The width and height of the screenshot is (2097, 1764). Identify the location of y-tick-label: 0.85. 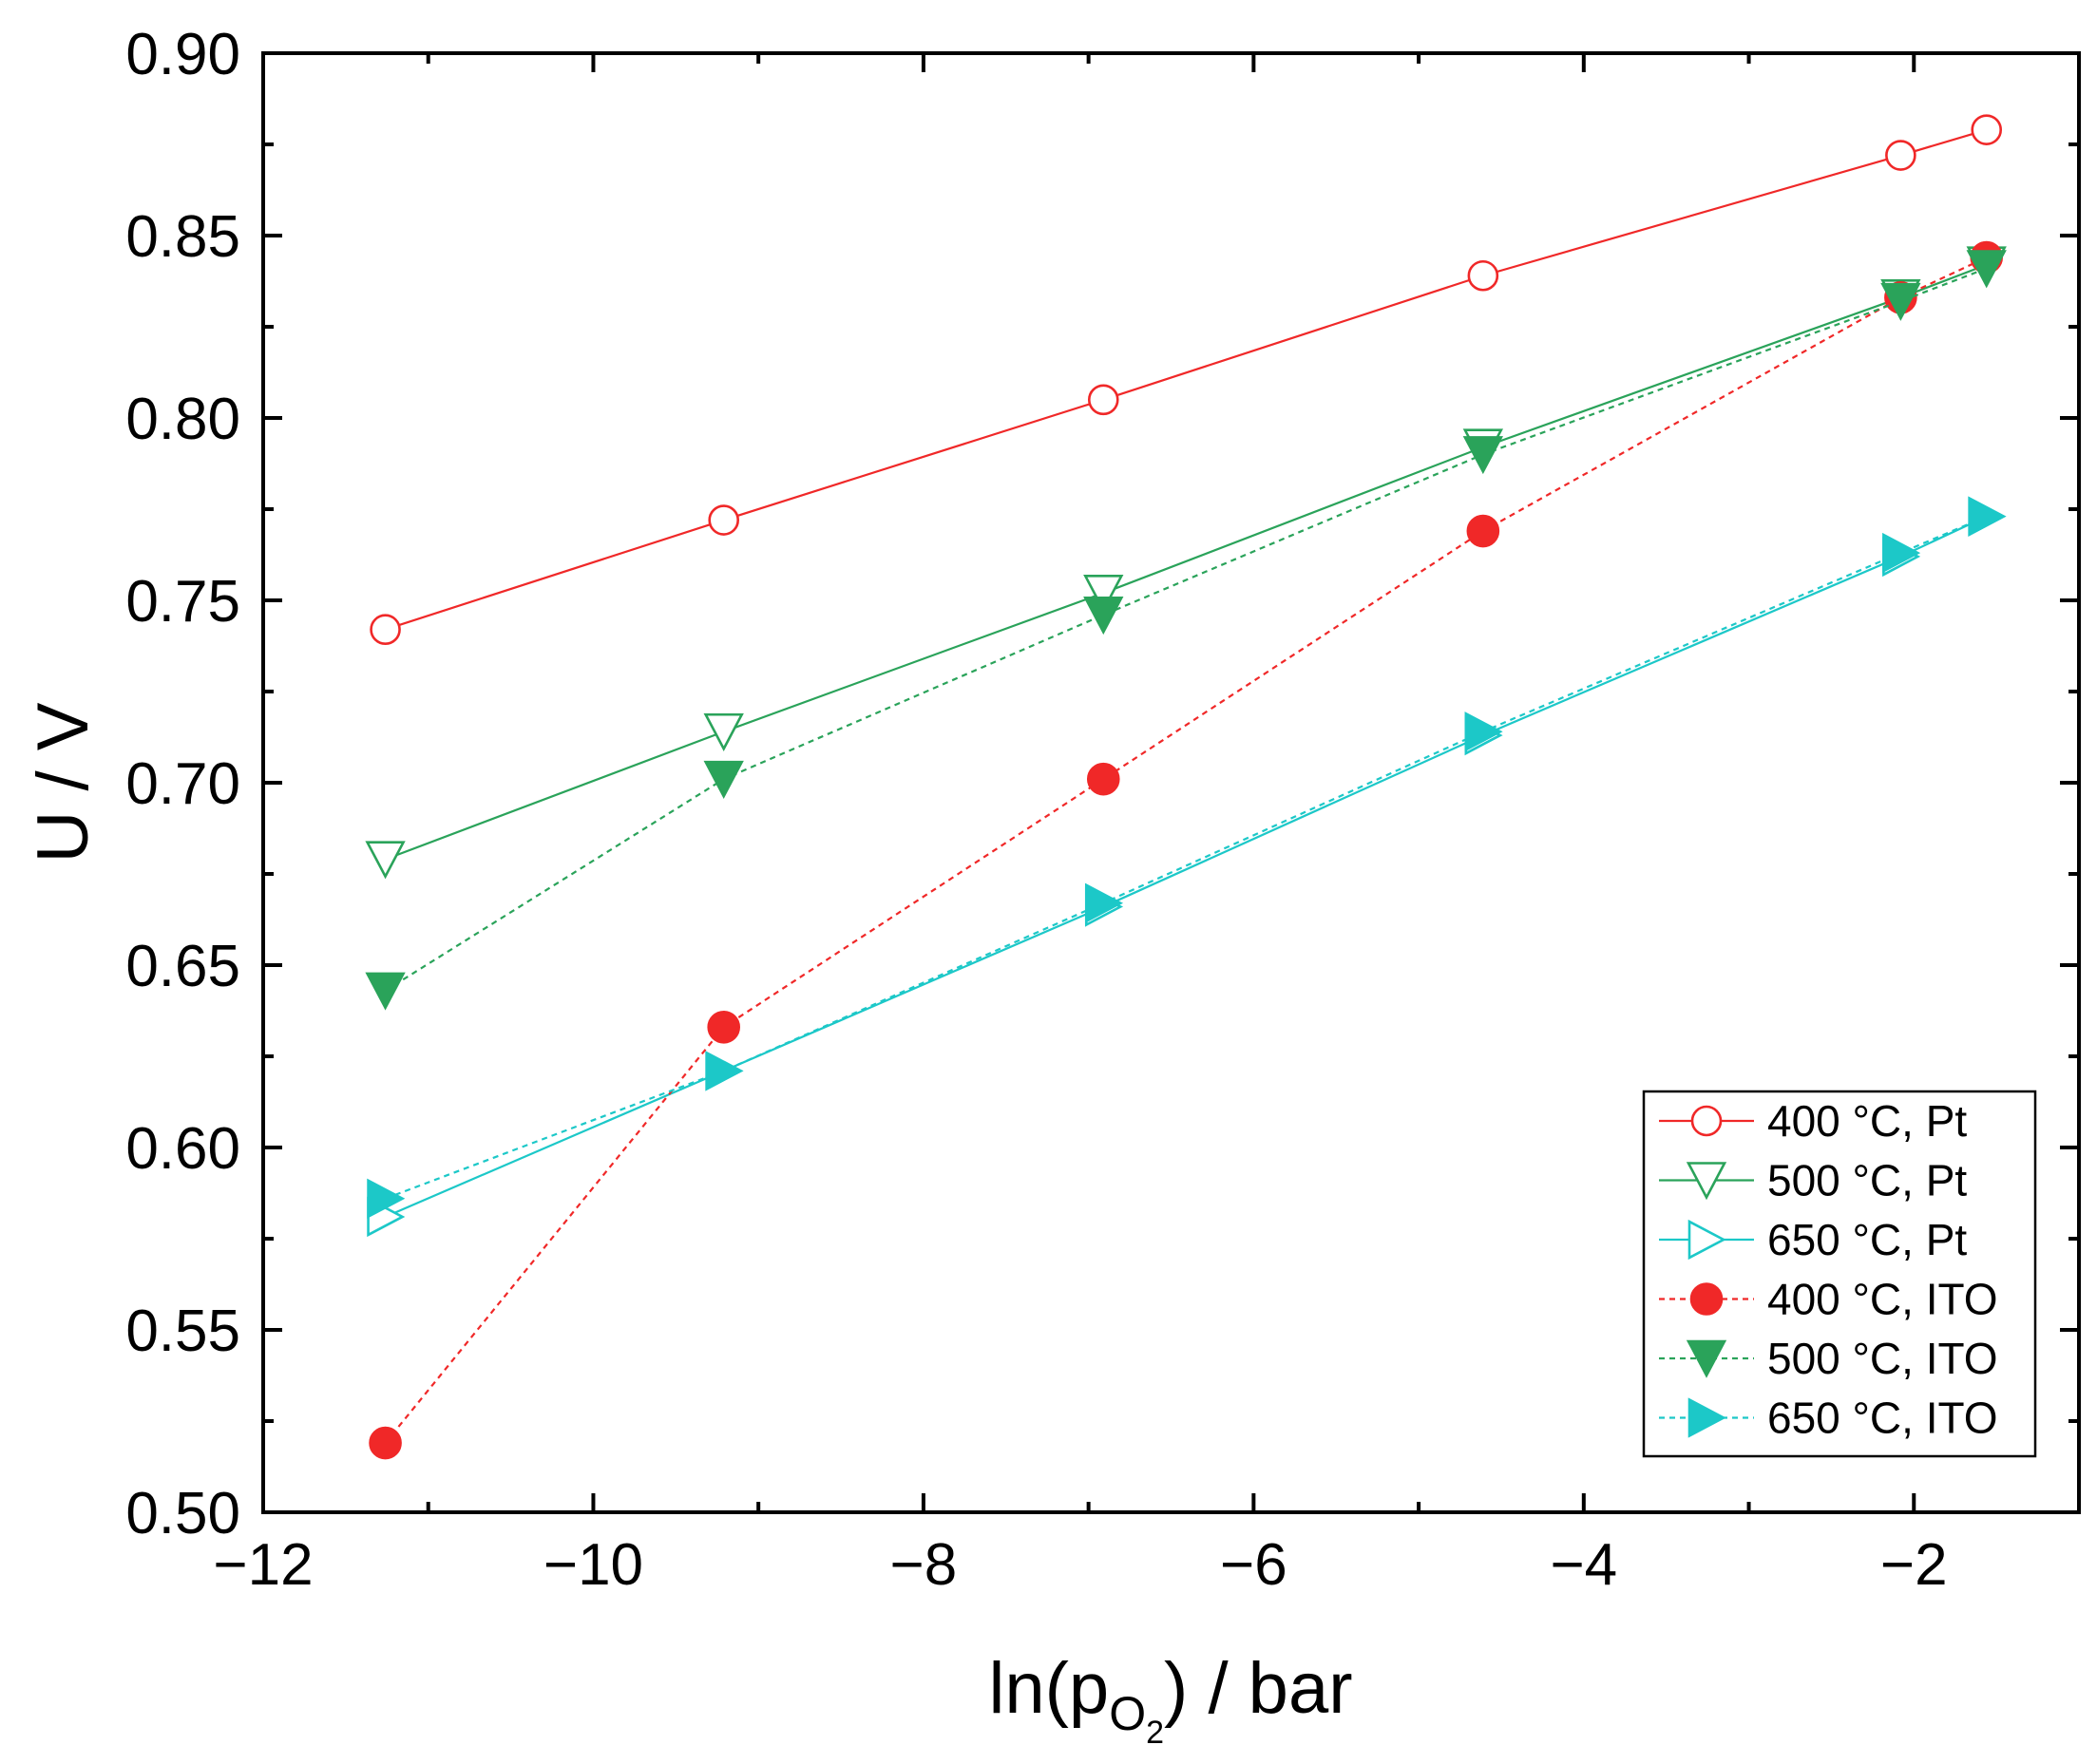
(182, 237).